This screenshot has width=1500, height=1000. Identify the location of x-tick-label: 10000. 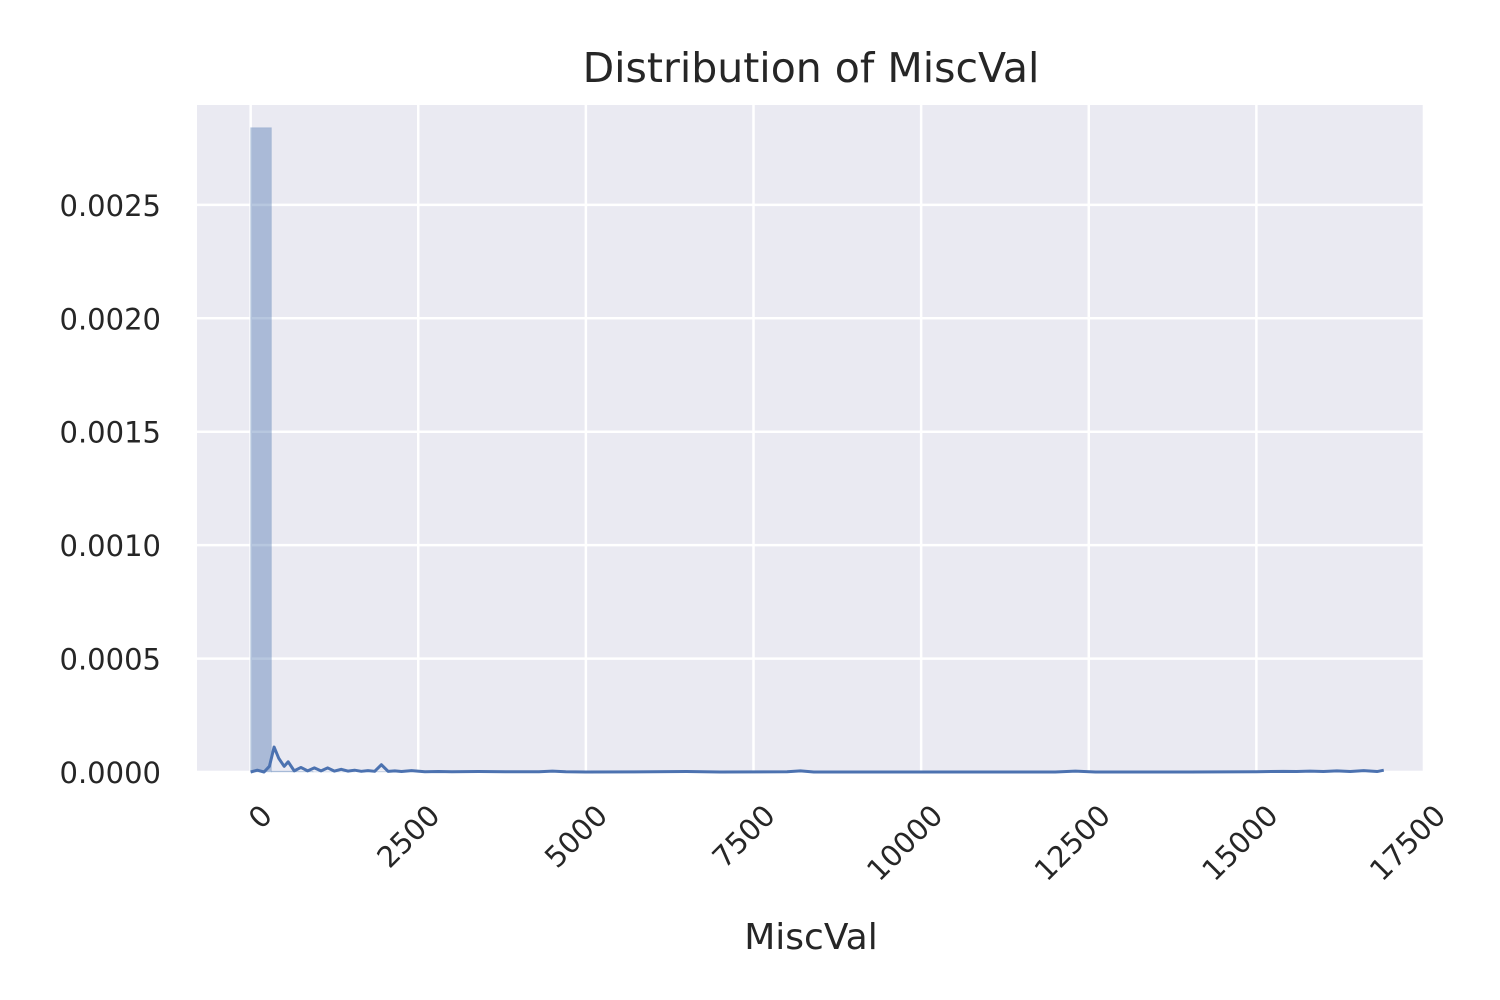
(904, 842).